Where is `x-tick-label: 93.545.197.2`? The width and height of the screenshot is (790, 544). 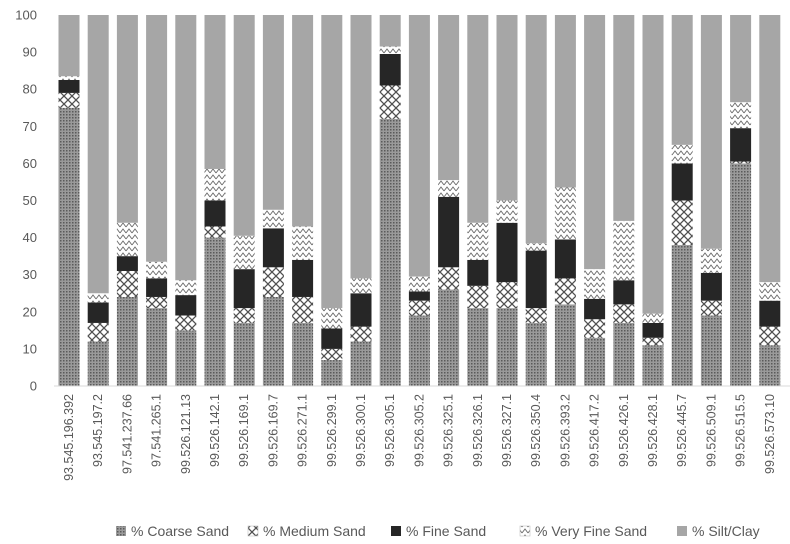 x-tick-label: 93.545.197.2 is located at coordinates (98, 430).